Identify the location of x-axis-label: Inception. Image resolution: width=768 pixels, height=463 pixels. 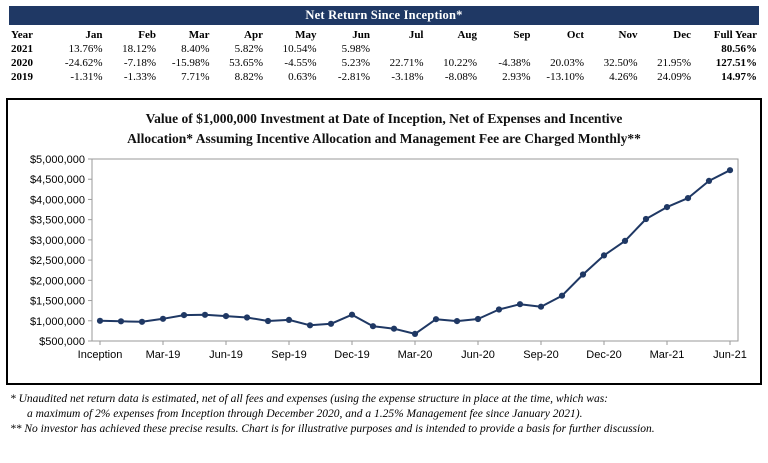
(100, 355).